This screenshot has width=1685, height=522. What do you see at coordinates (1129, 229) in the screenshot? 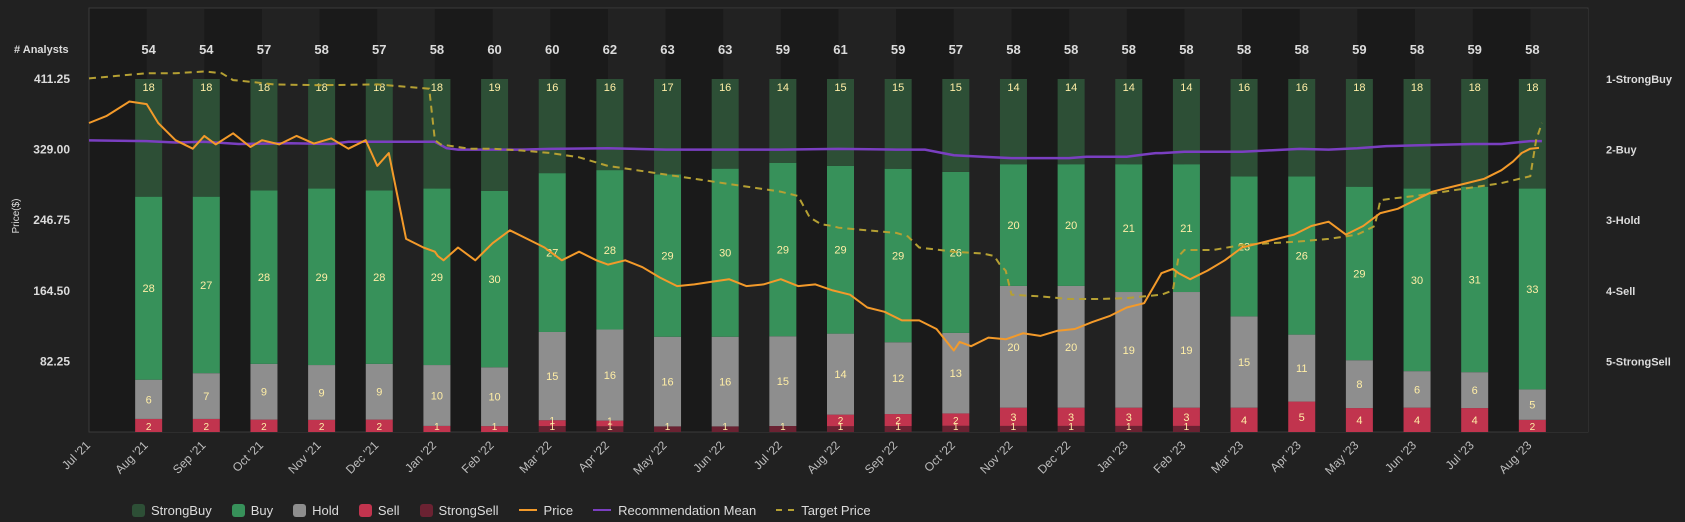
I see `bar-value-label: 21` at bounding box center [1129, 229].